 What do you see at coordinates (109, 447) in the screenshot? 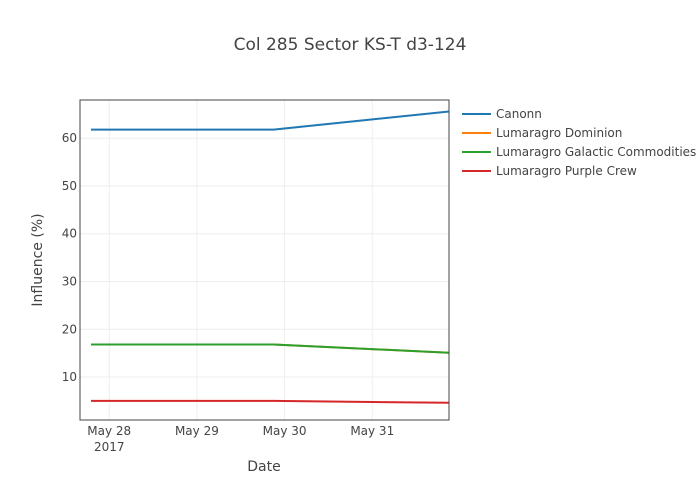
I see `x-tick-sublabel: 2017` at bounding box center [109, 447].